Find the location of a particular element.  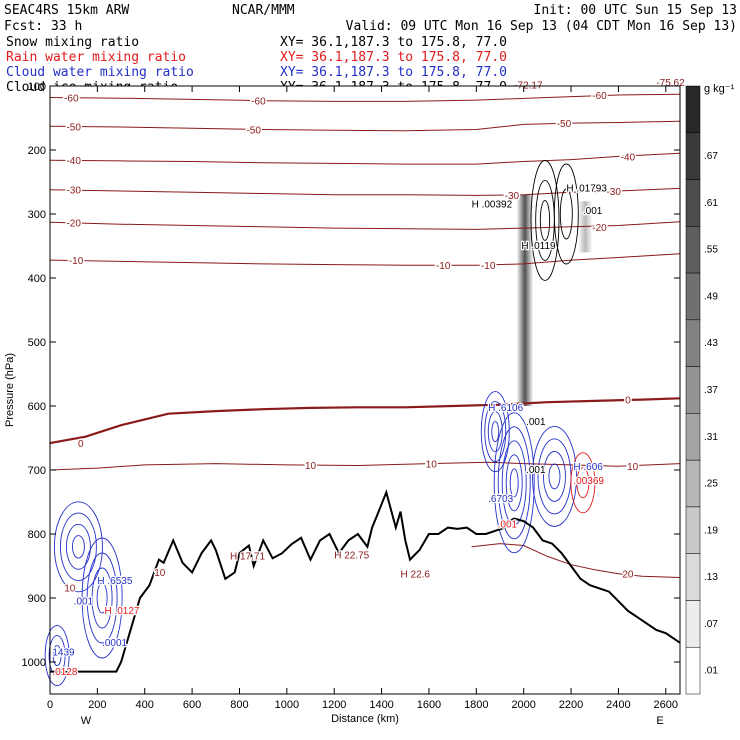

extremum-label: H .6106 is located at coordinates (505, 408).